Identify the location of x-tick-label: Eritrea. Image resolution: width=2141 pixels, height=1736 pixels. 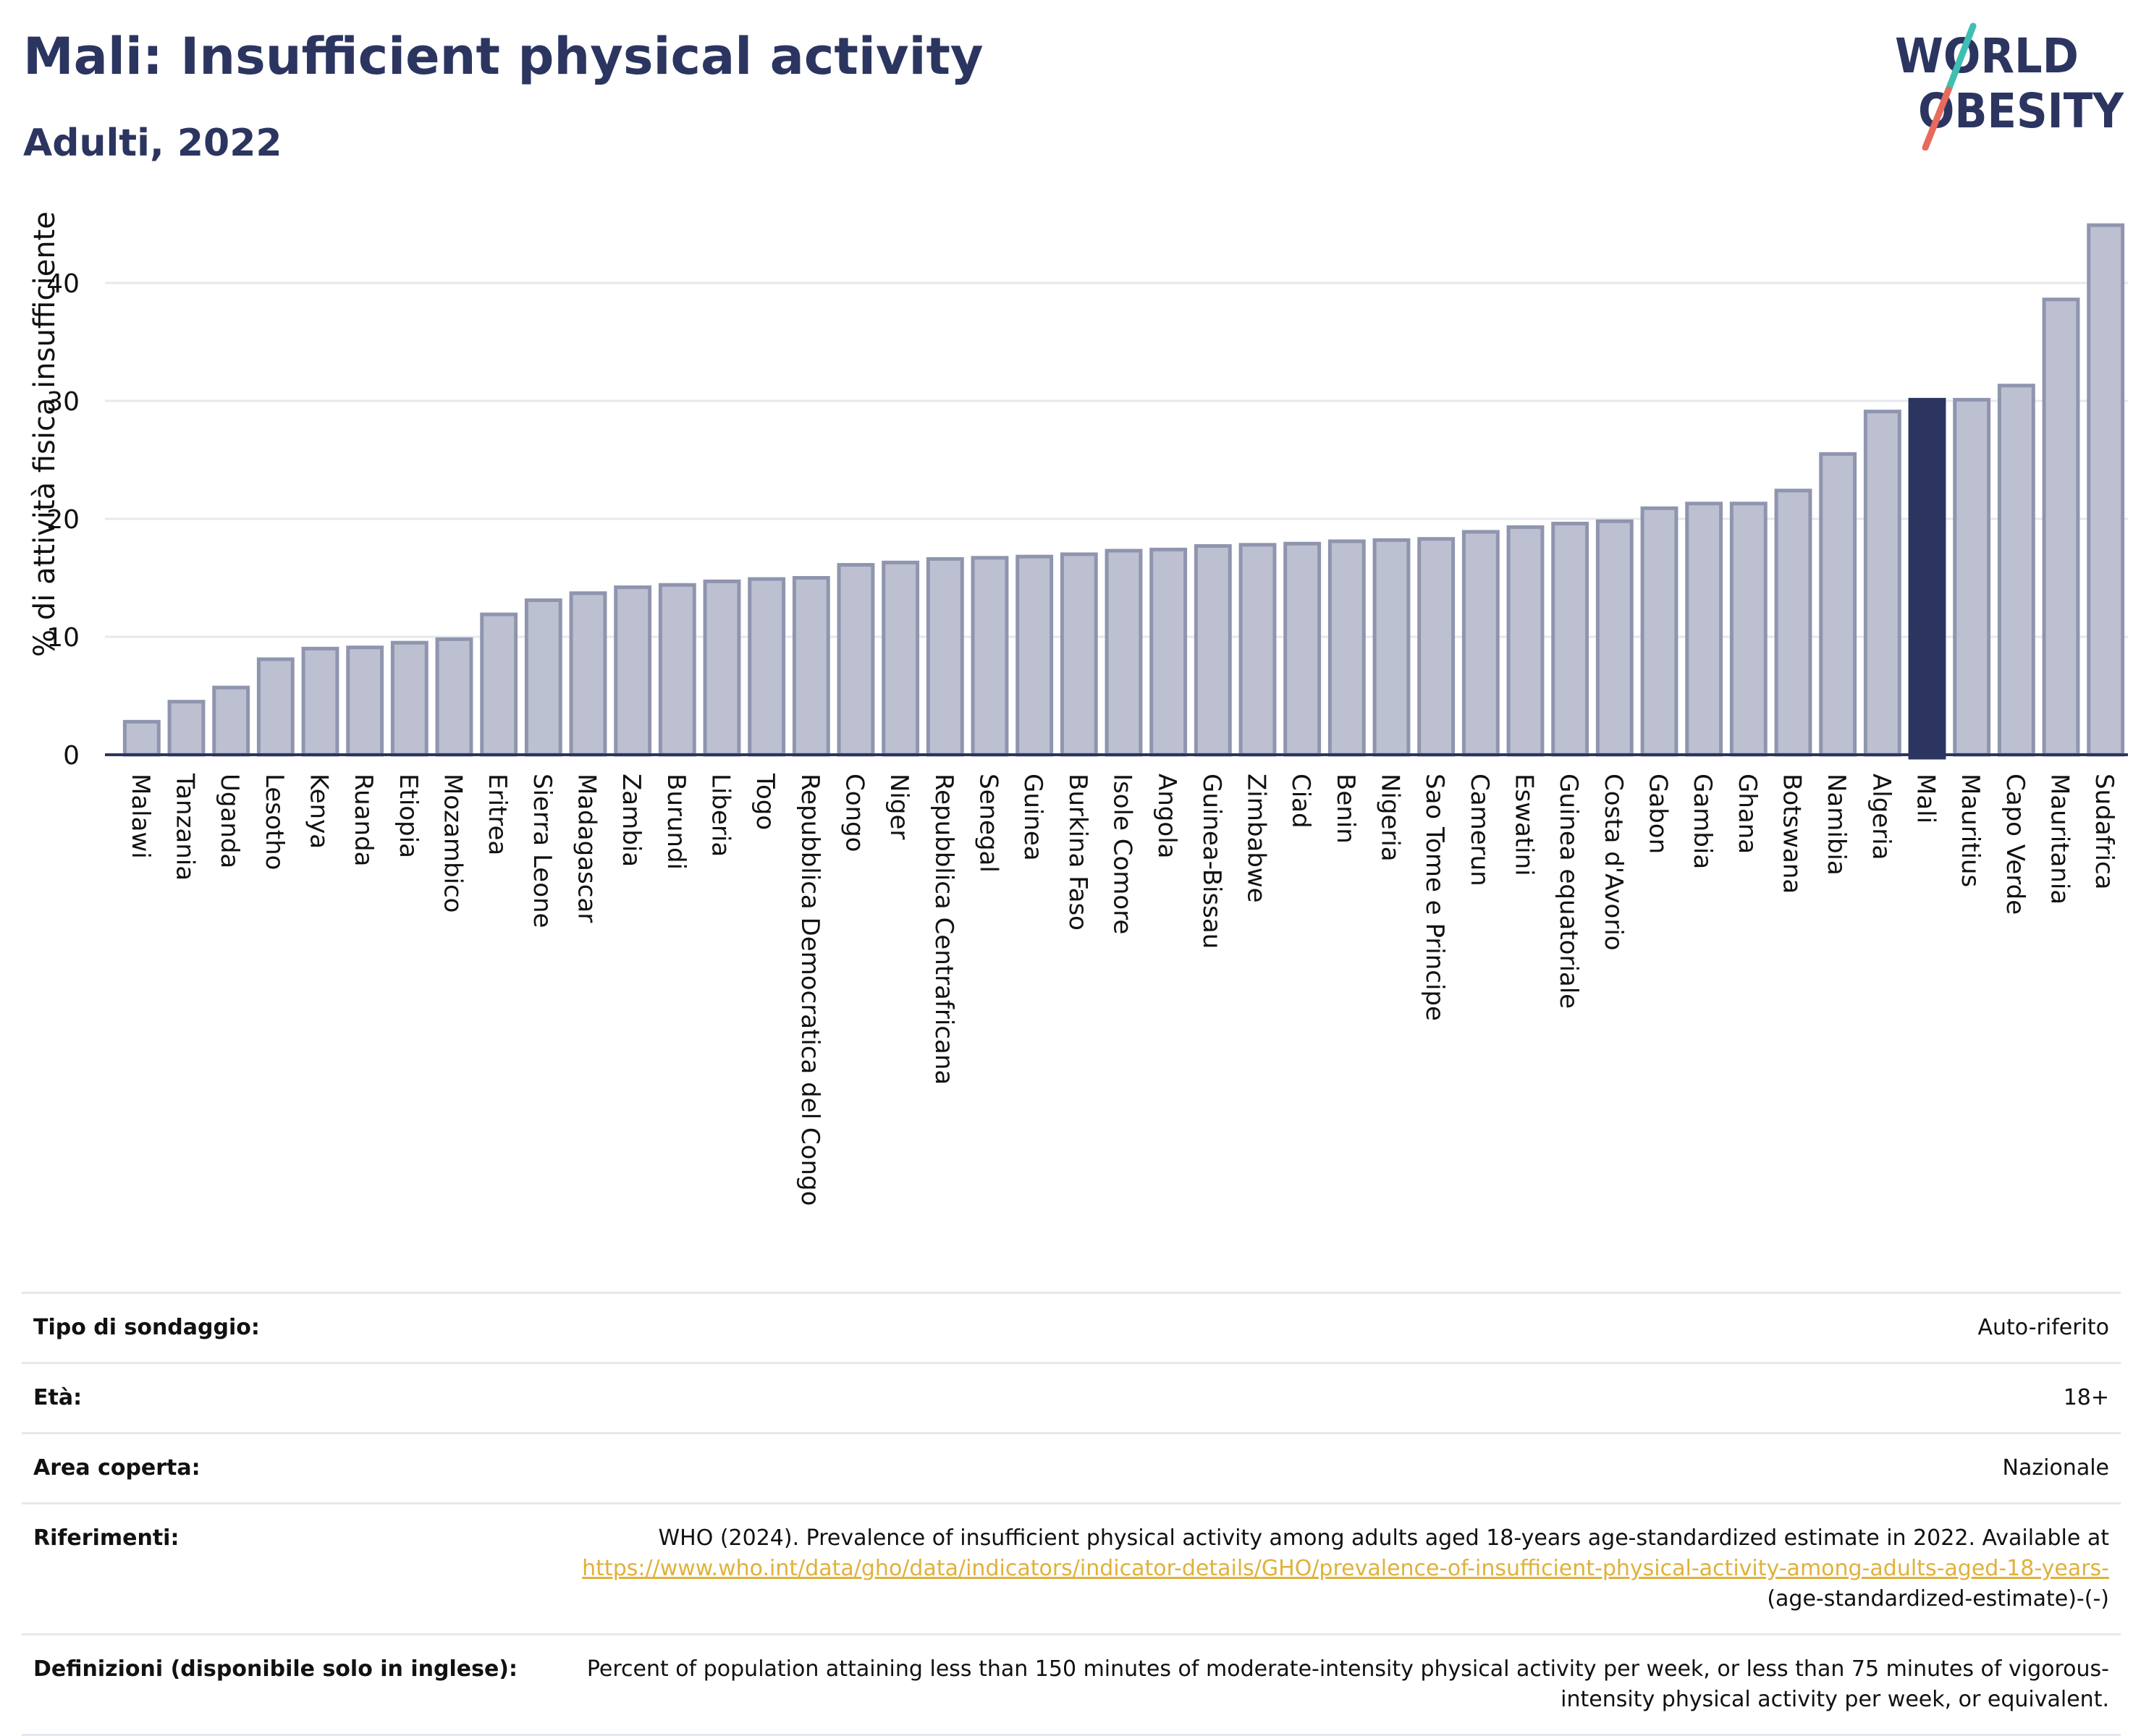
(498, 814).